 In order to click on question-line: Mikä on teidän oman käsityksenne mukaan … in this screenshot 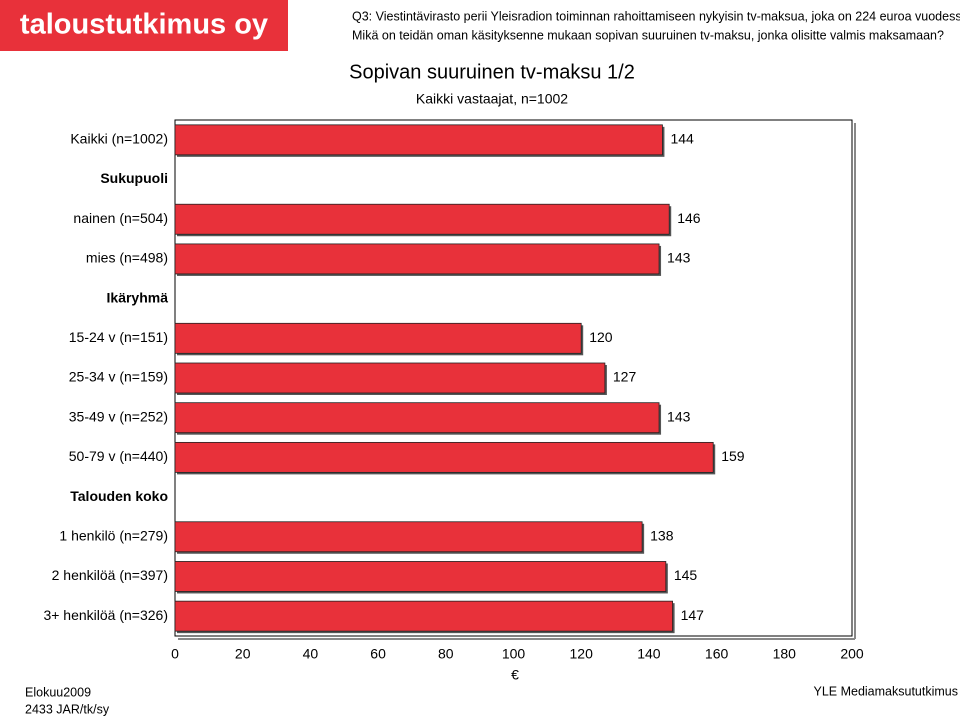, I will do `click(648, 35)`.